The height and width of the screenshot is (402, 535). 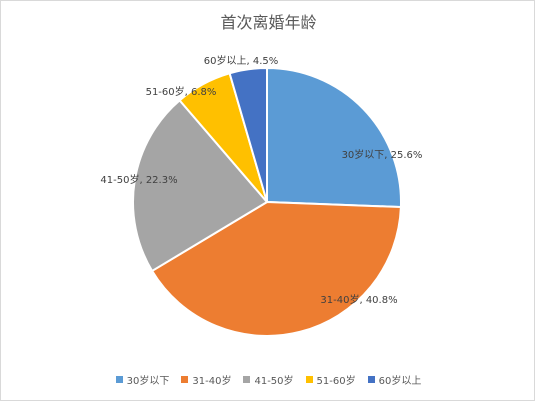 What do you see at coordinates (212, 381) in the screenshot?
I see `legend-label: 31-40岁` at bounding box center [212, 381].